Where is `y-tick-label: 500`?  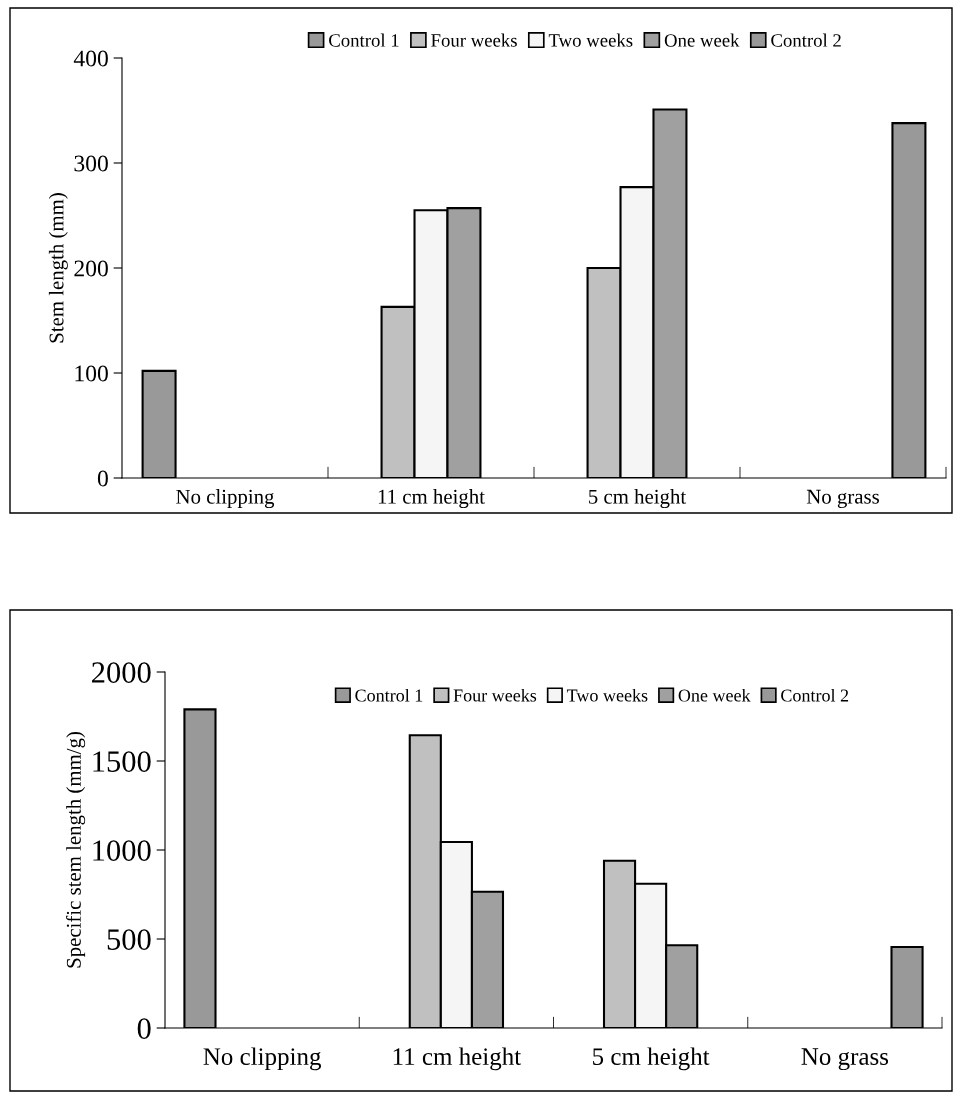
y-tick-label: 500 is located at coordinates (129, 939).